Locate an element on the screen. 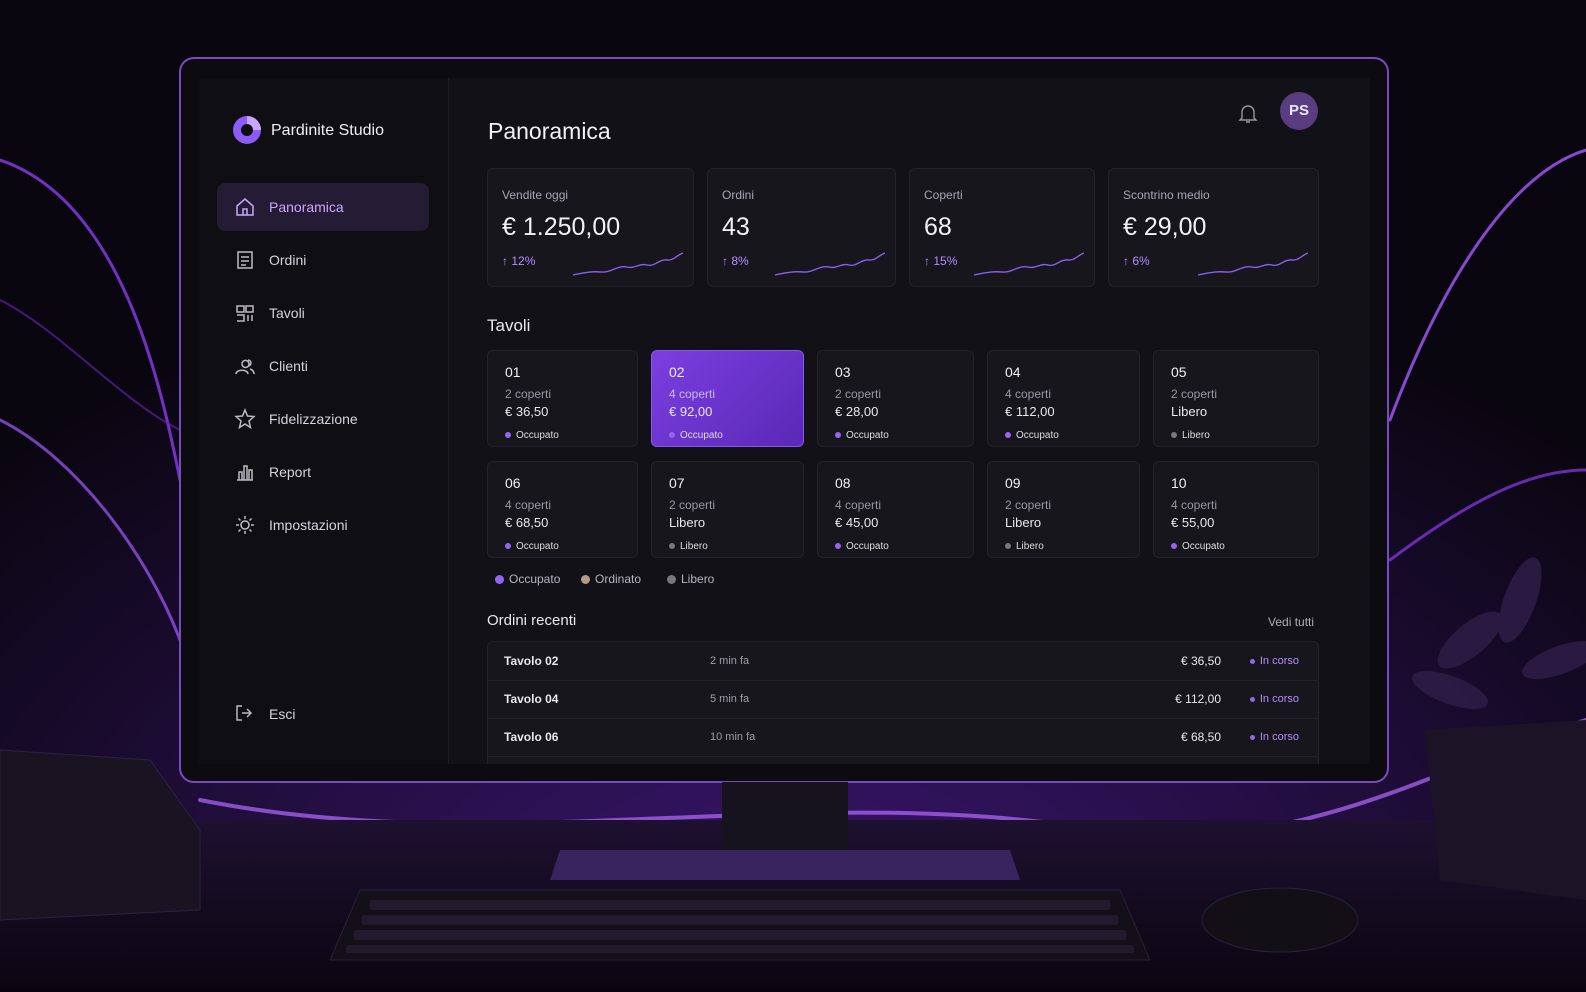 The height and width of the screenshot is (992, 1586). sparkline-path is located at coordinates (830, 264).